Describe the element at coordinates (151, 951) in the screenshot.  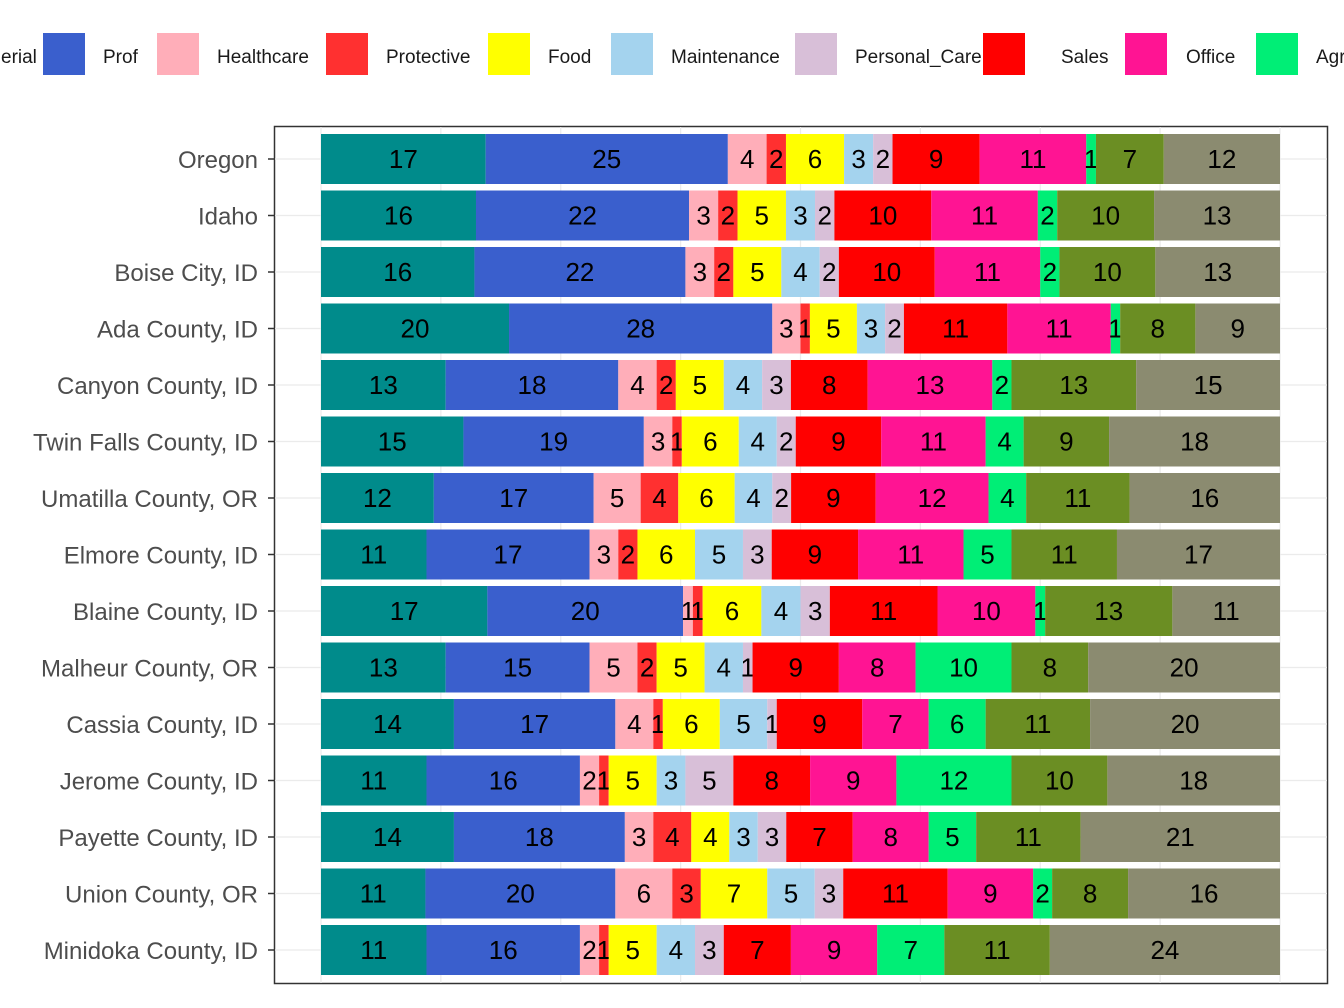
I see `y-tick-label: Minidoka County, ID` at that location.